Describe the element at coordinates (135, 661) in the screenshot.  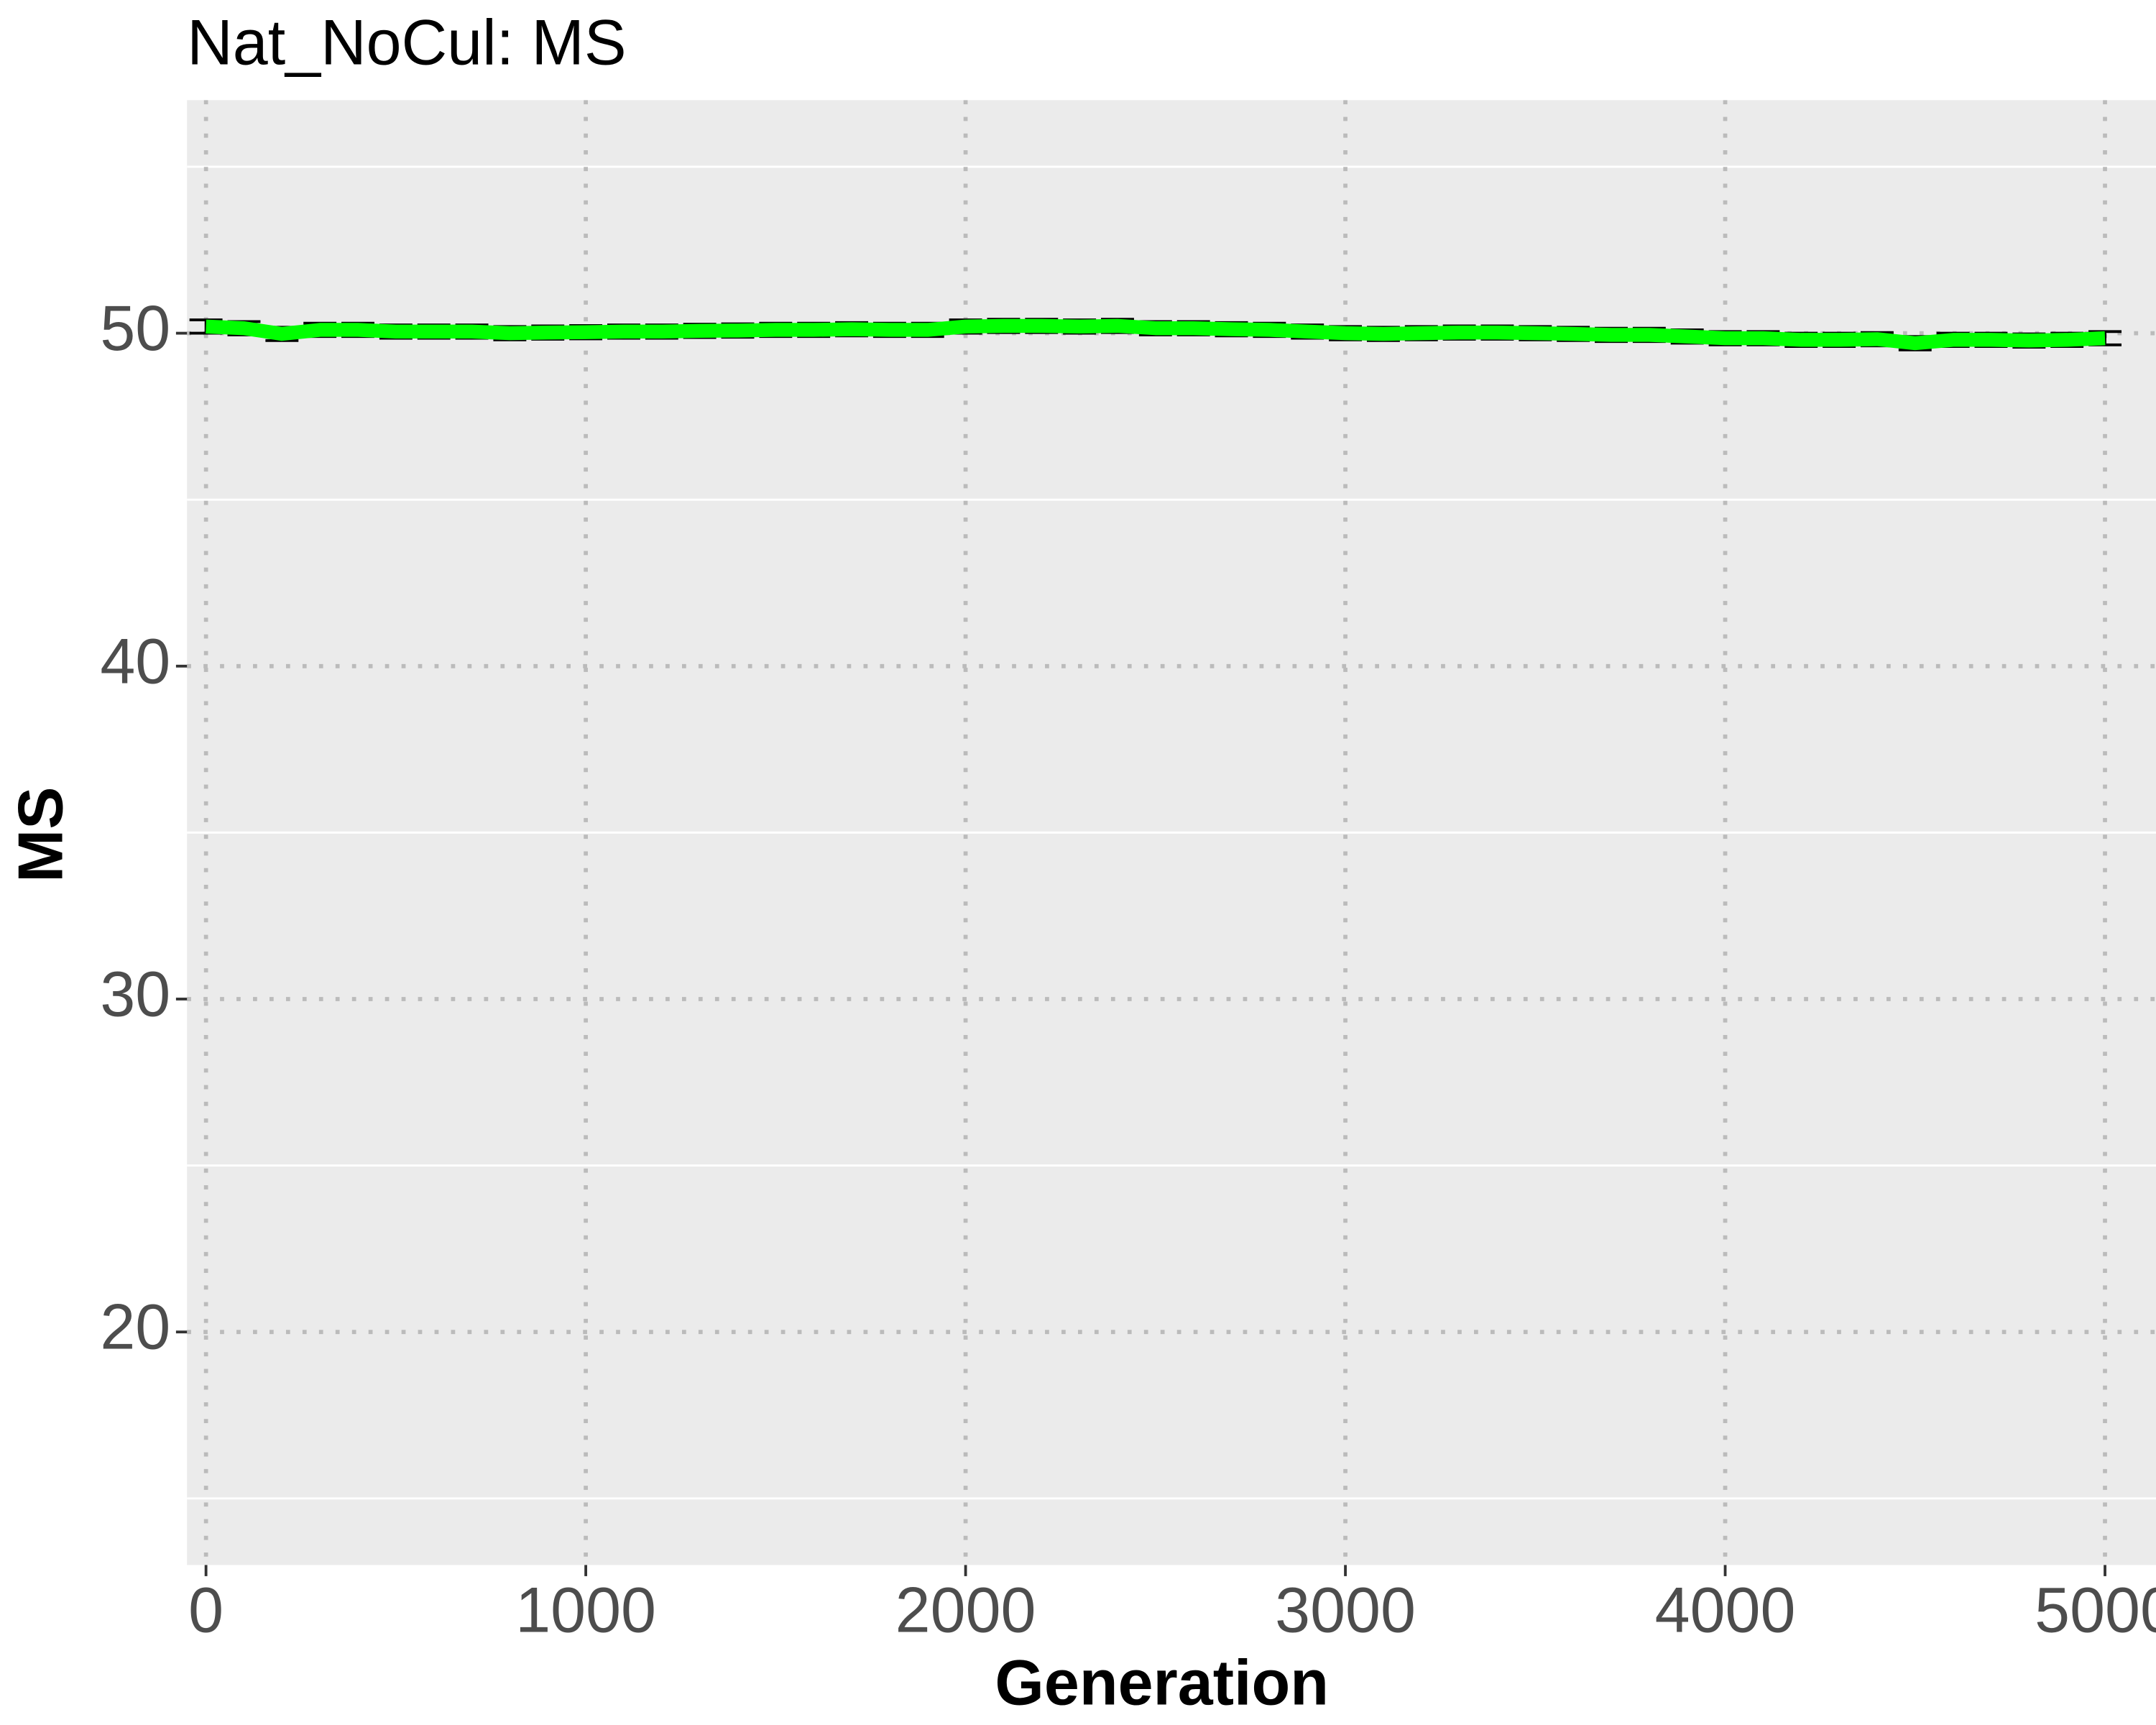
I see `y-tick-label: 40` at that location.